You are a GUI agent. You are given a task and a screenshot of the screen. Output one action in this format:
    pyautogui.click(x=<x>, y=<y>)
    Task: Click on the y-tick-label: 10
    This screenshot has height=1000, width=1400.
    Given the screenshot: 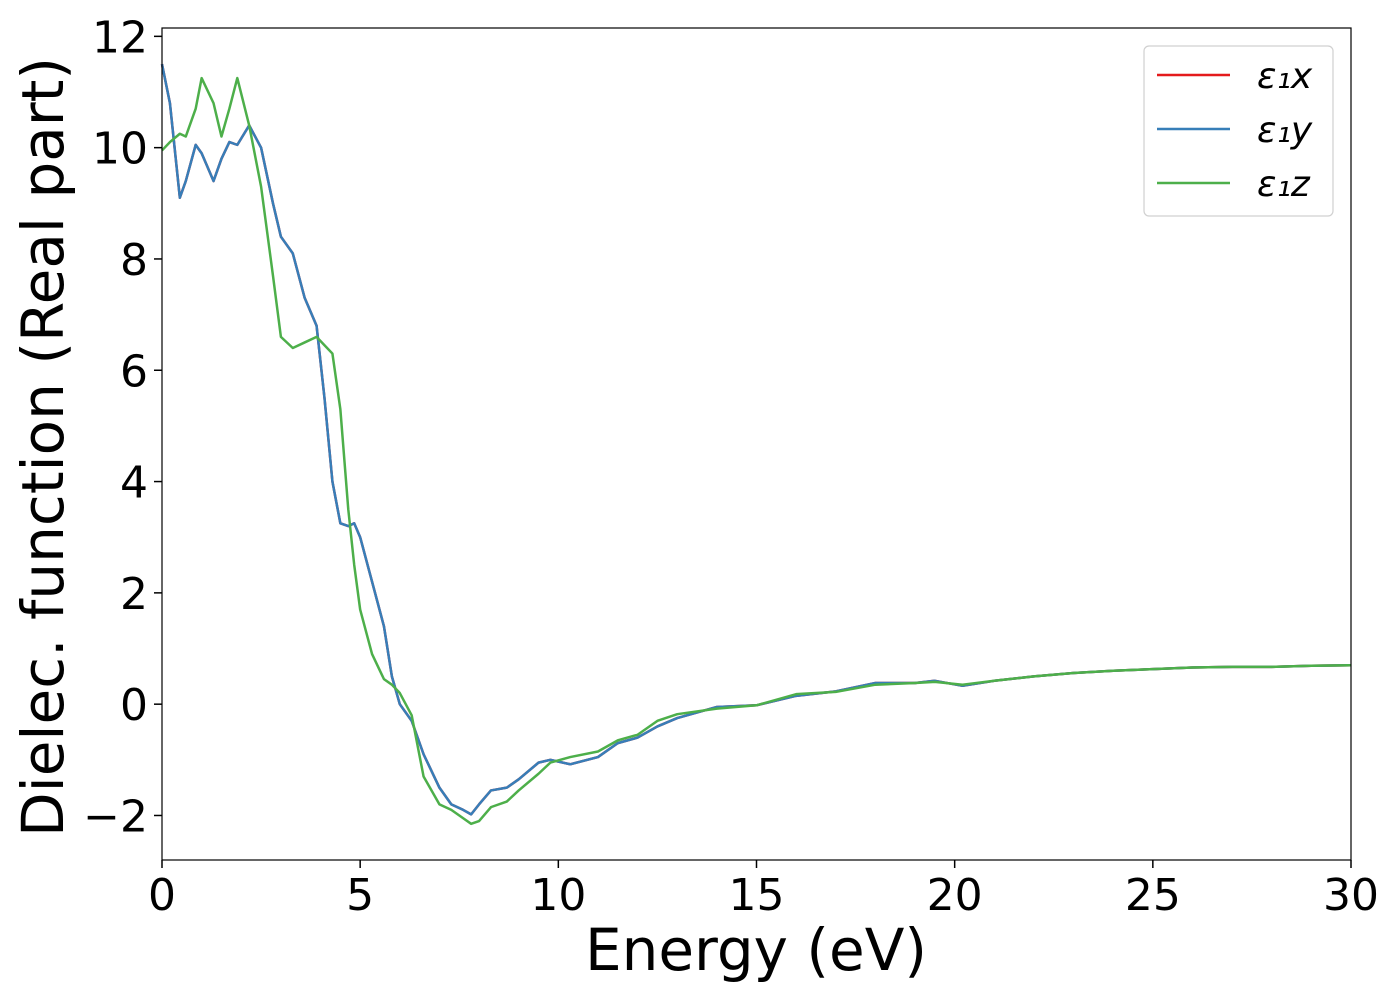 What is the action you would take?
    pyautogui.click(x=120, y=149)
    